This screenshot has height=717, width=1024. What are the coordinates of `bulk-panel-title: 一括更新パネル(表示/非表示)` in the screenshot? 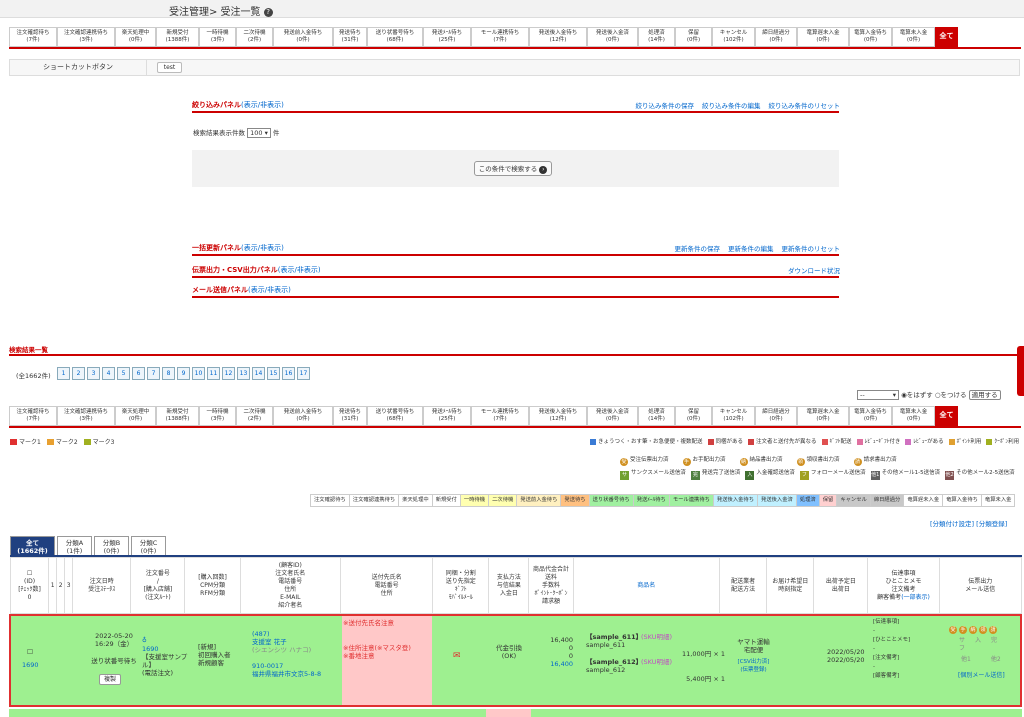 It's located at (238, 248).